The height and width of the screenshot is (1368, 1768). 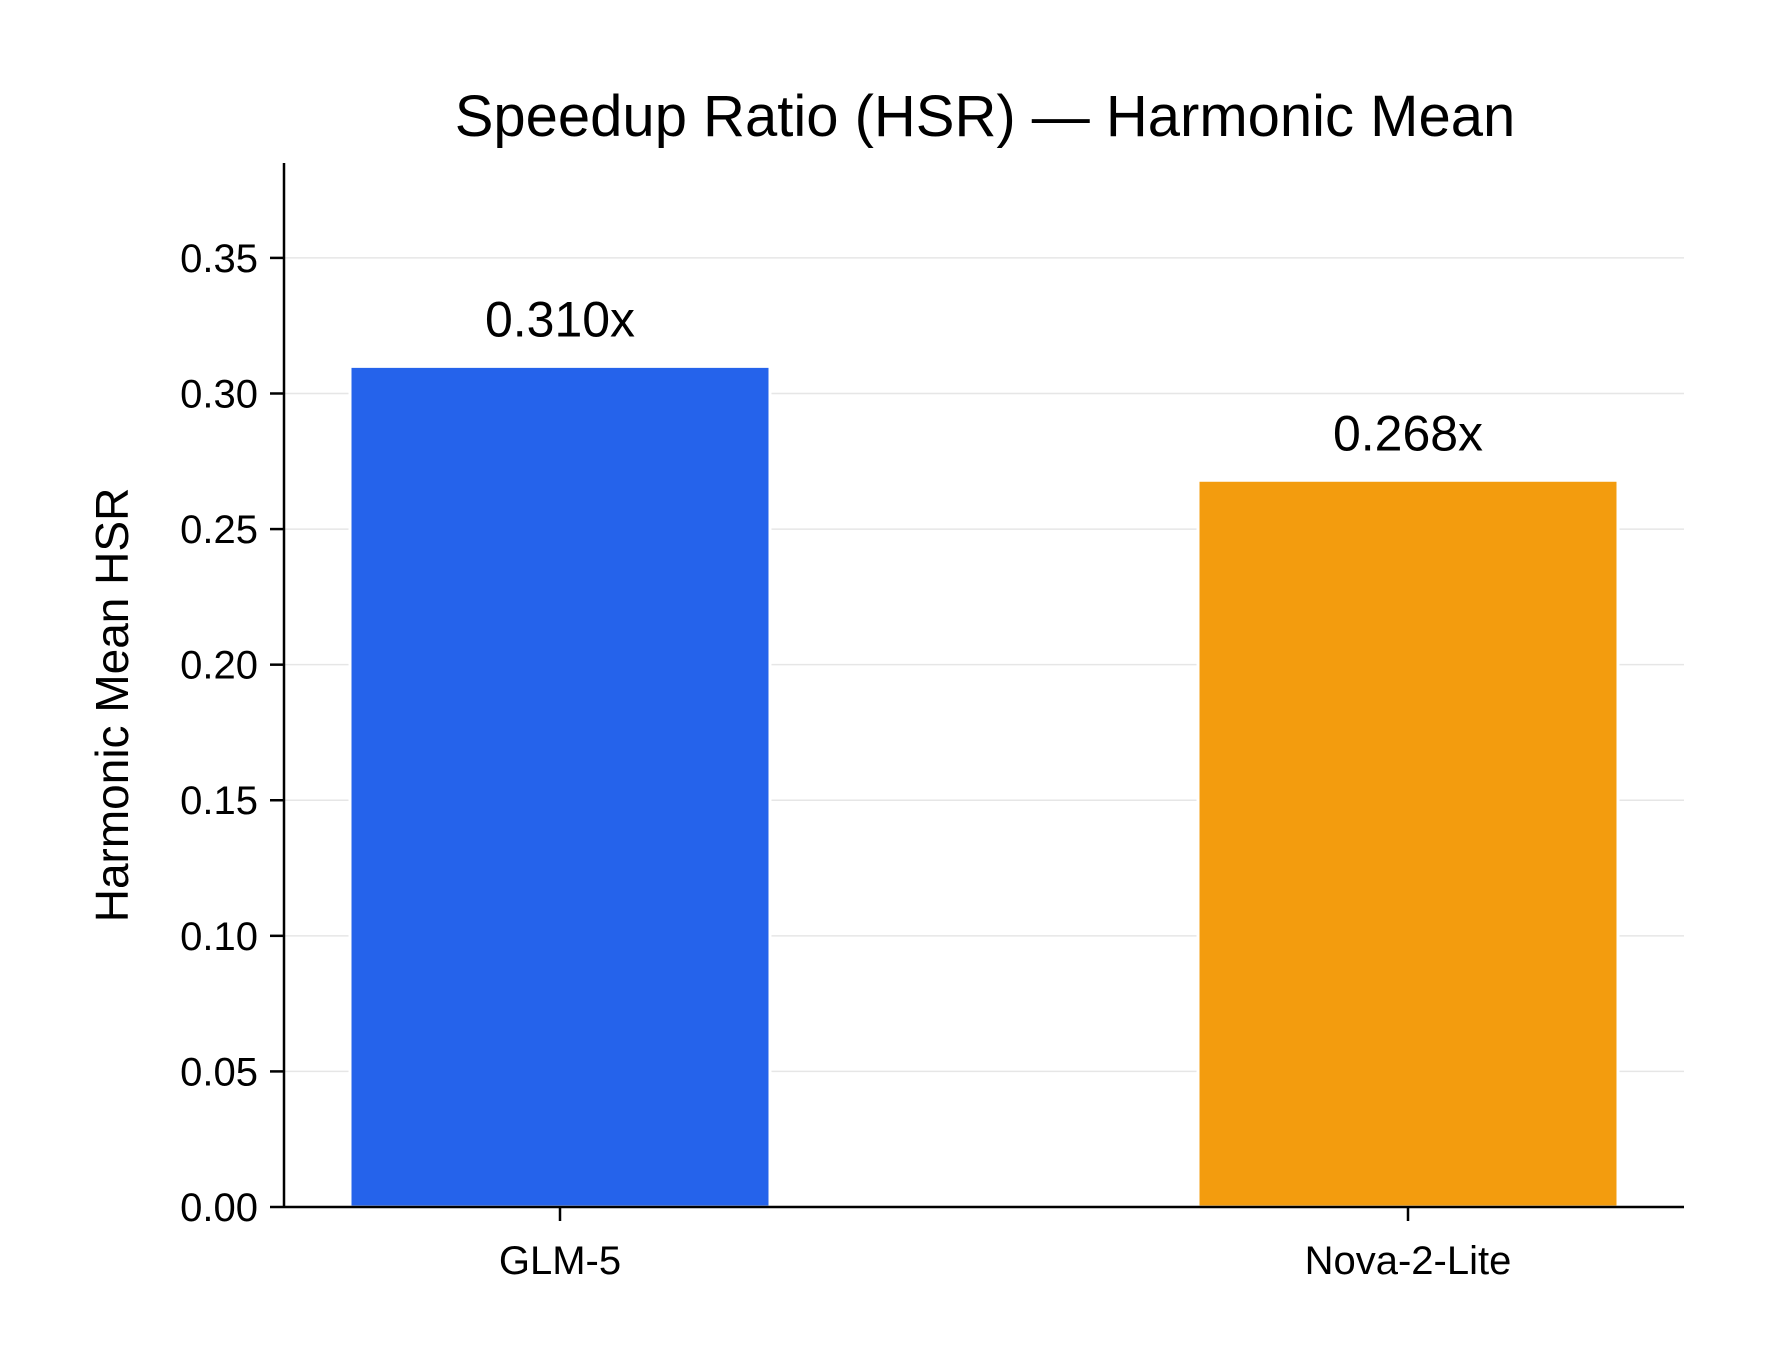 I want to click on y-tick-label: 0.20, so click(x=219, y=666).